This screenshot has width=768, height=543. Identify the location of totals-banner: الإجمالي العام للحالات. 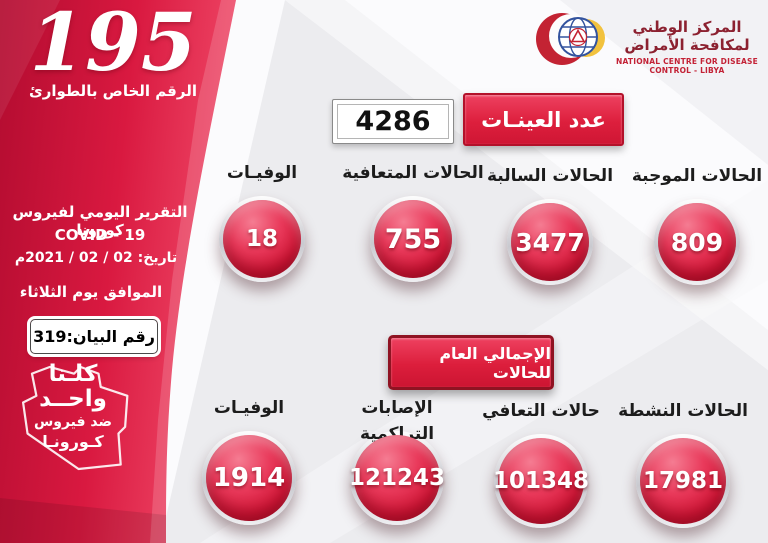
(471, 362).